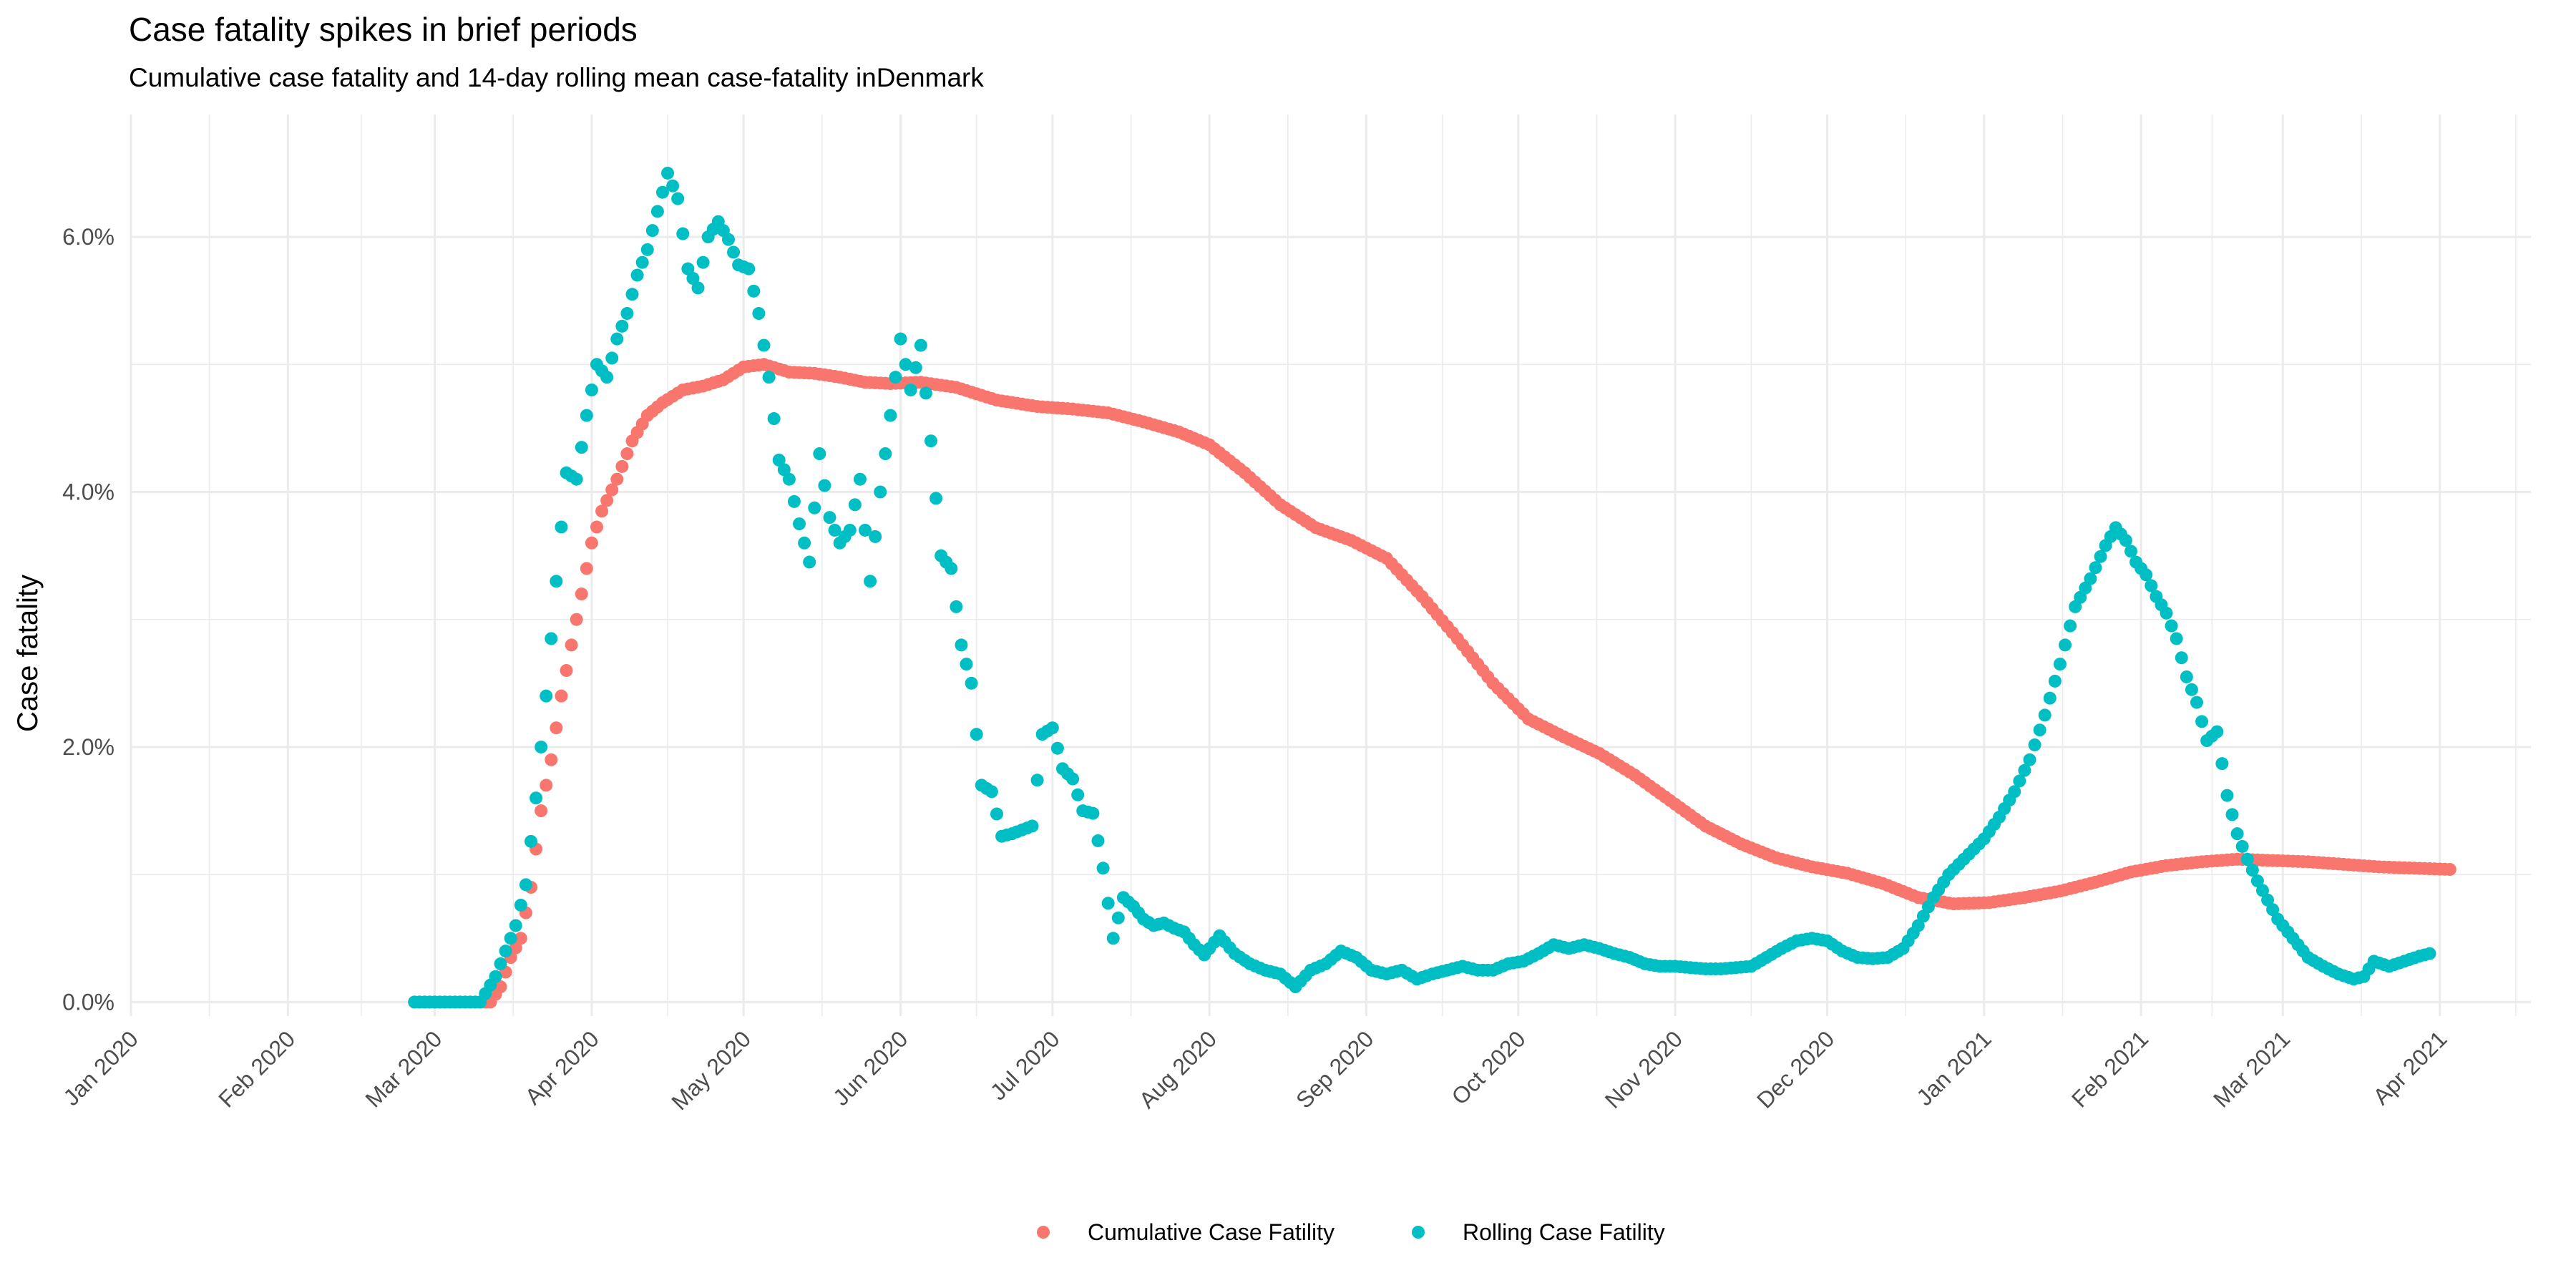 Image resolution: width=2576 pixels, height=1288 pixels. Describe the element at coordinates (1025, 1065) in the screenshot. I see `x-tick-label: Jul 2020` at that location.